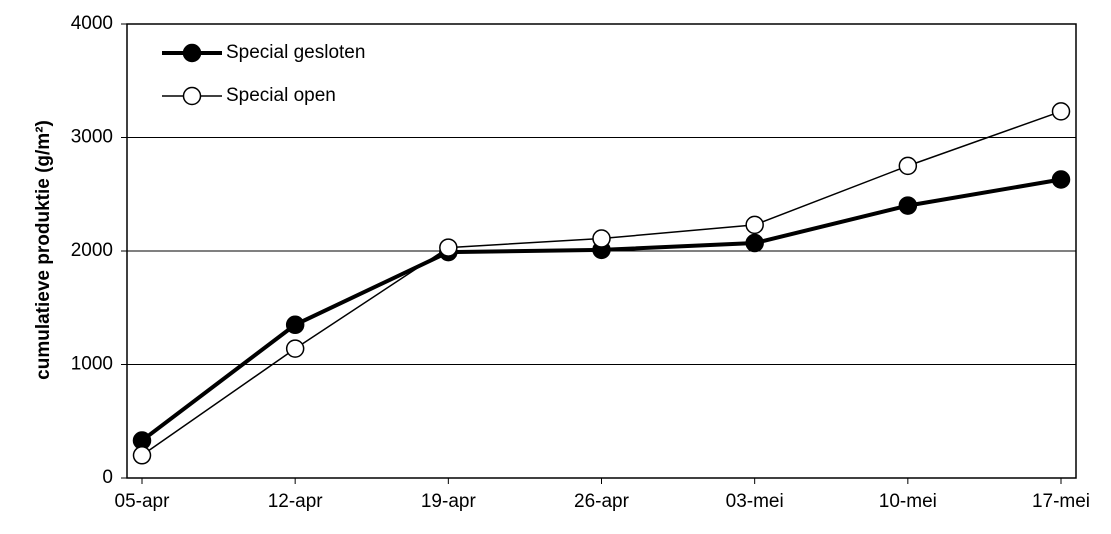 Image resolution: width=1111 pixels, height=534 pixels. Describe the element at coordinates (296, 501) in the screenshot. I see `x-tick-label: 12-apr` at that location.